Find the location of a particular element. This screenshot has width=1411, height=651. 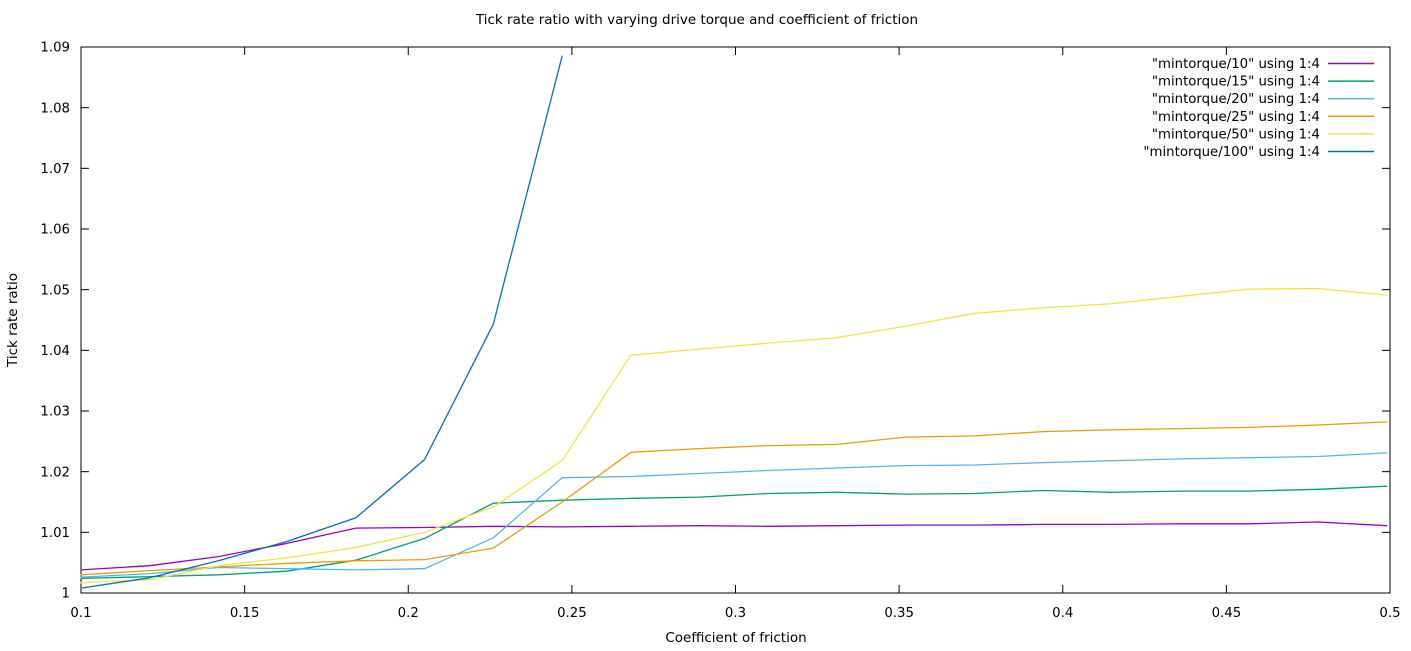

y-tick-label: 1 is located at coordinates (66, 594).